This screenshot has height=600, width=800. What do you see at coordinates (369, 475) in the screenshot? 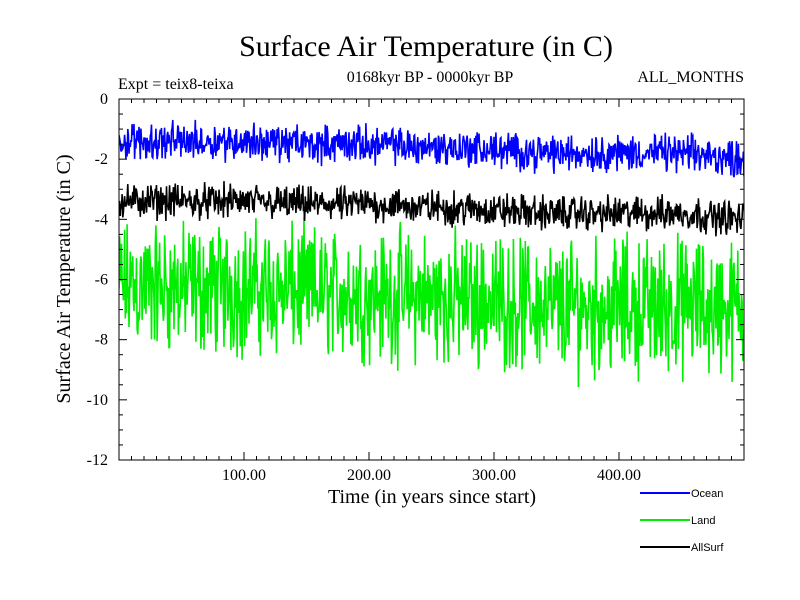
I see `x-tick-label: 200.00` at bounding box center [369, 475].